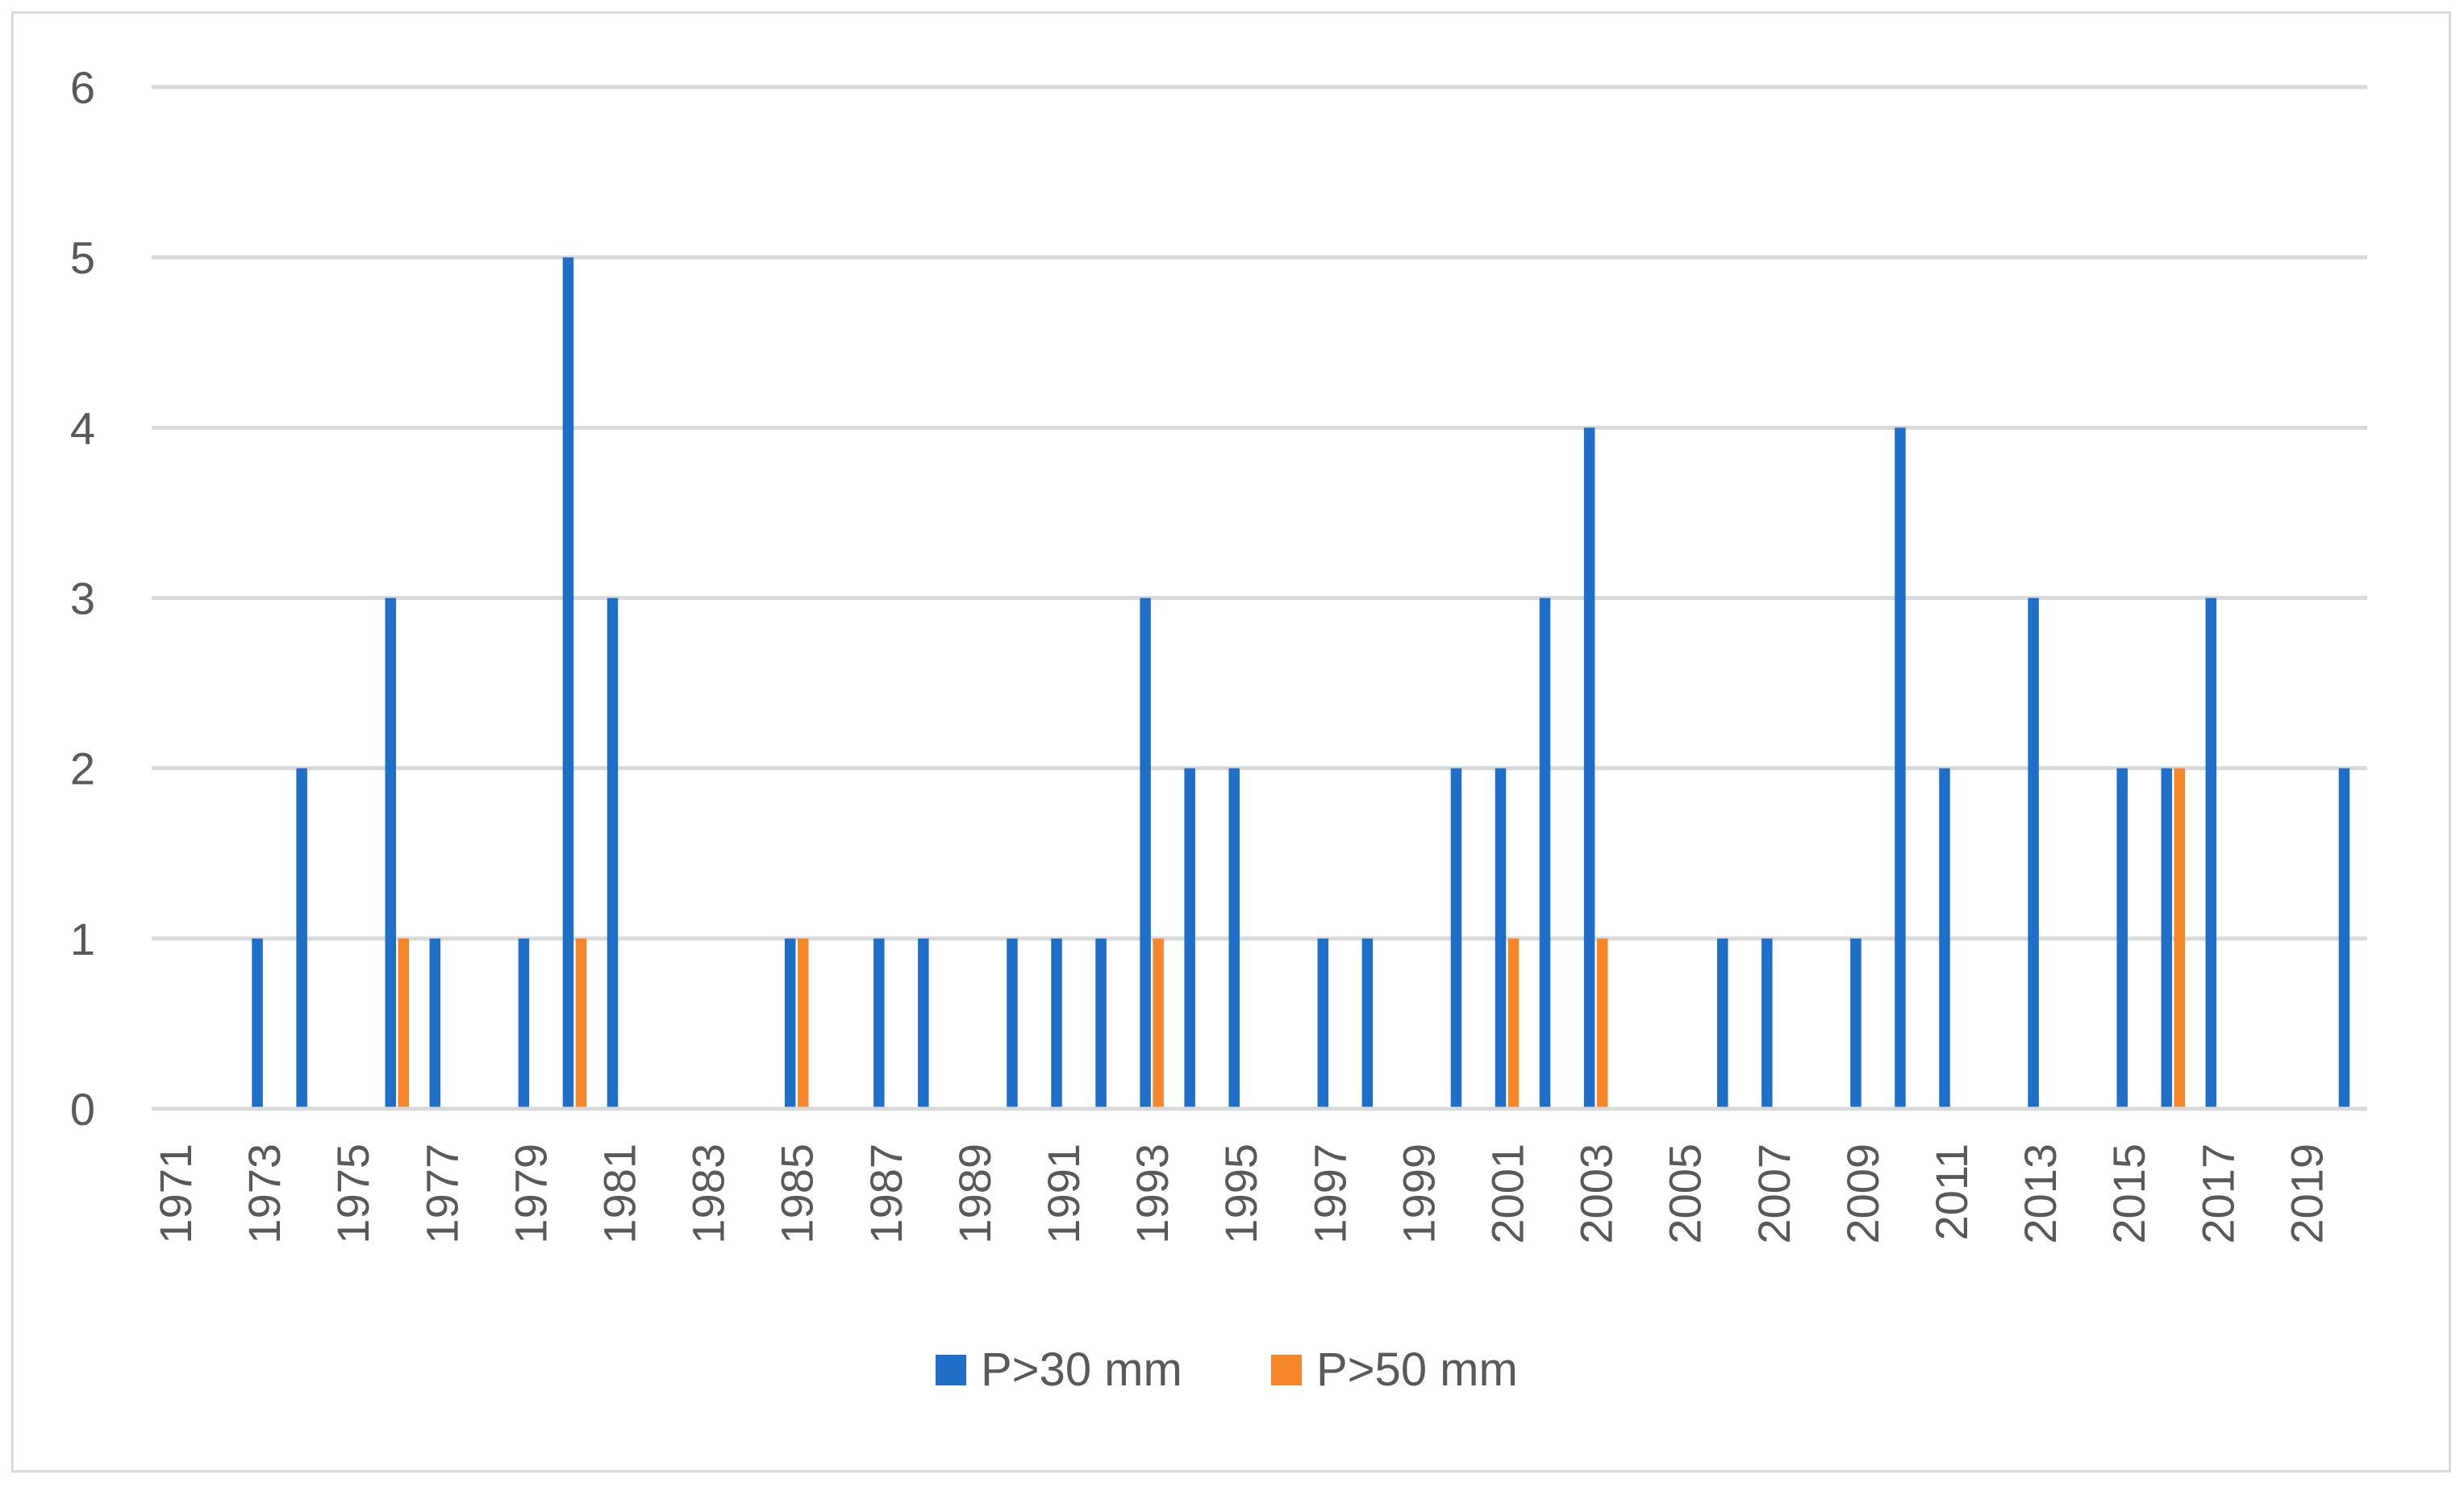 The width and height of the screenshot is (2464, 1487). Describe the element at coordinates (1774, 1193) in the screenshot. I see `x-tick-label: 2007` at that location.